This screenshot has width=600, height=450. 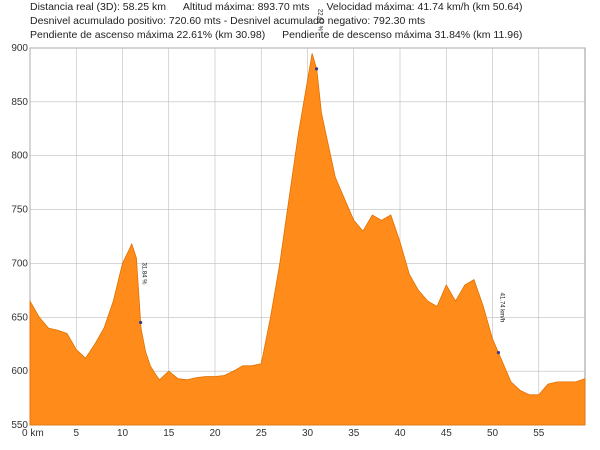 I want to click on x-tick-label: 0 km, so click(x=33, y=433).